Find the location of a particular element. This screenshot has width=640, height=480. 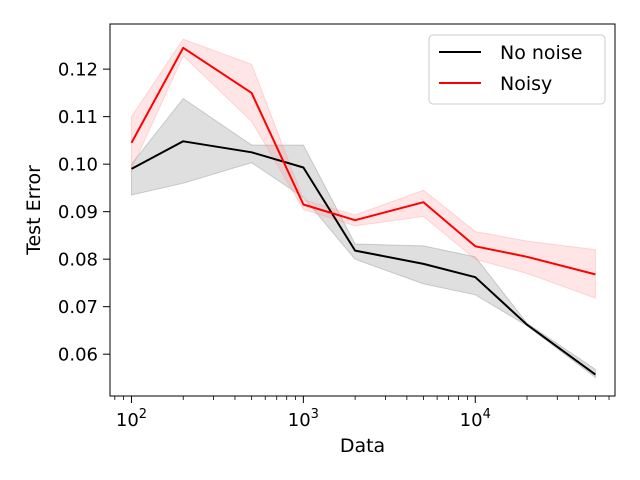

y-tick-label: 0.10 is located at coordinates (78, 165).